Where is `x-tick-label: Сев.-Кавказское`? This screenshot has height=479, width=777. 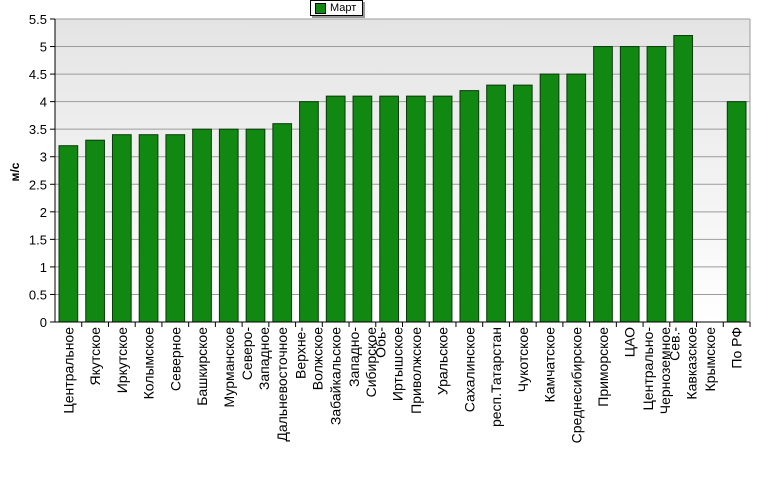 x-tick-label: Сев.-Кавказское is located at coordinates (683, 363).